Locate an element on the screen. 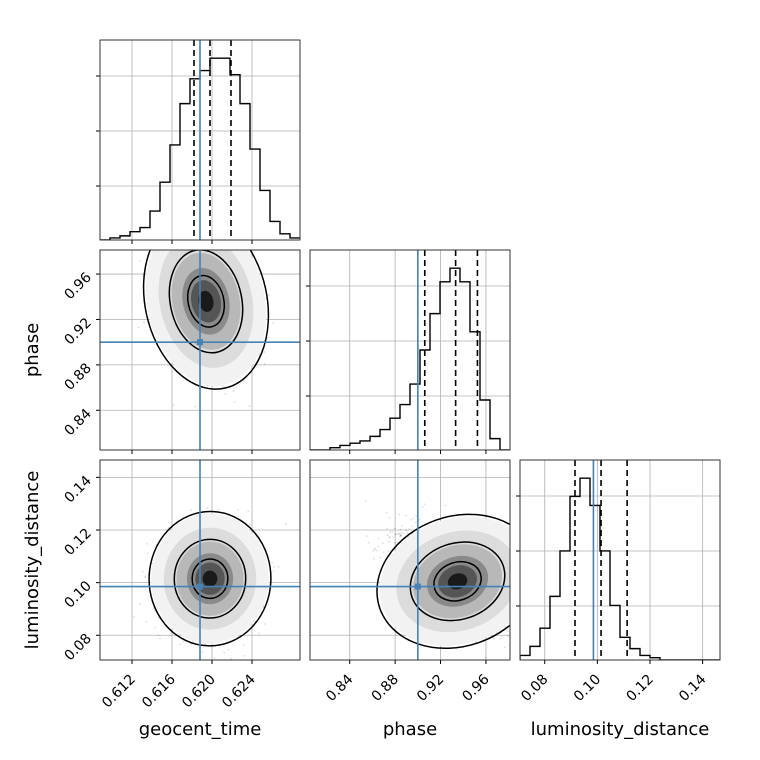 This screenshot has width=760, height=760. scatter-geocent_time-luminosity_distance is located at coordinates (200, 560).